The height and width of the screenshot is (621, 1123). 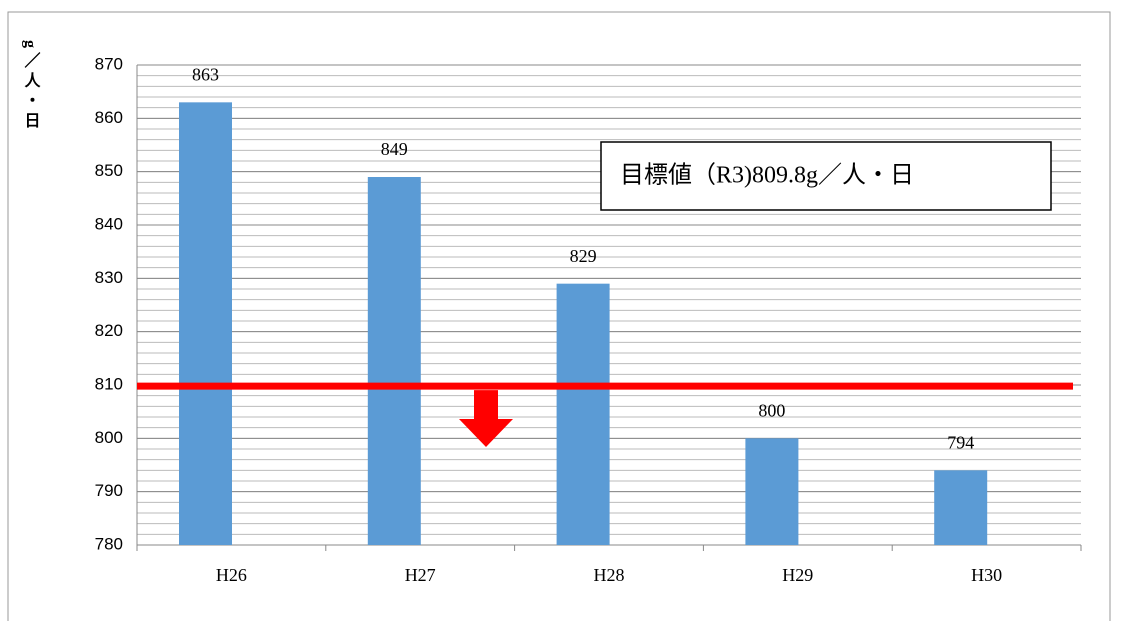 What do you see at coordinates (109, 383) in the screenshot?
I see `y-tick-label: 810` at bounding box center [109, 383].